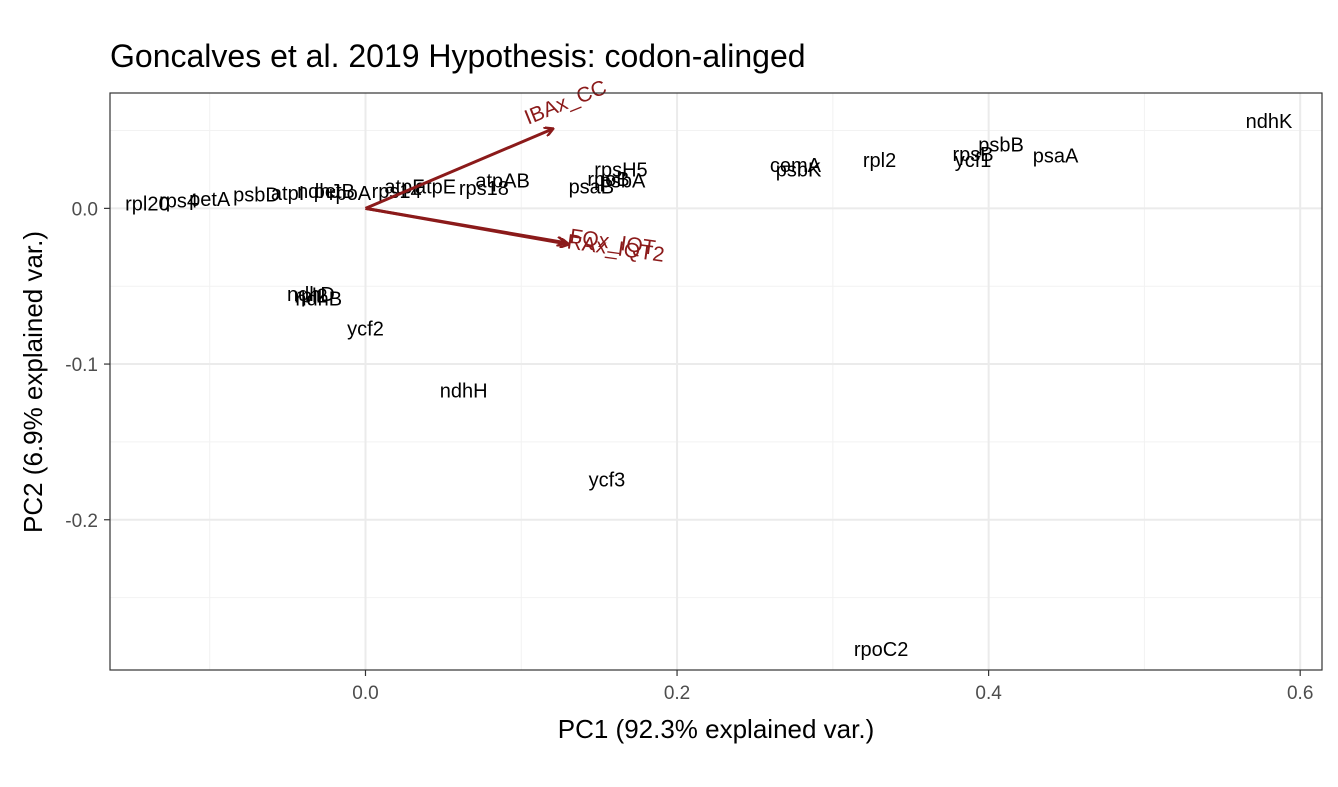 The height and width of the screenshot is (787, 1338). I want to click on x-tick-label: 0.6, so click(1300, 693).